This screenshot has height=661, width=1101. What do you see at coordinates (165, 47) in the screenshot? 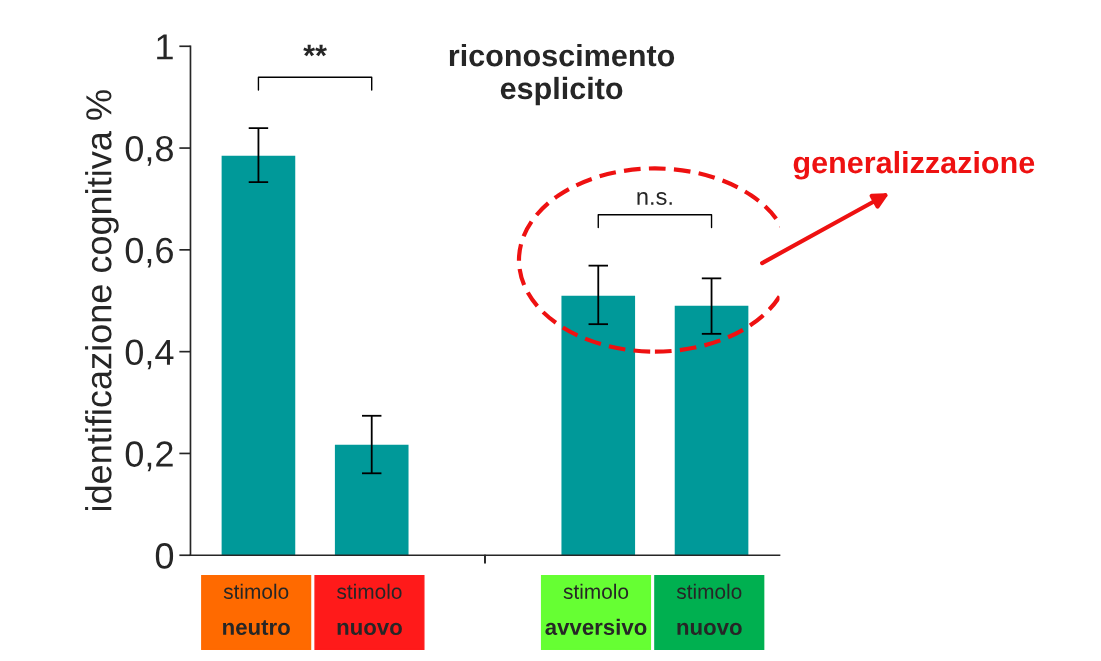
I see `y-tick-label: 1` at bounding box center [165, 47].